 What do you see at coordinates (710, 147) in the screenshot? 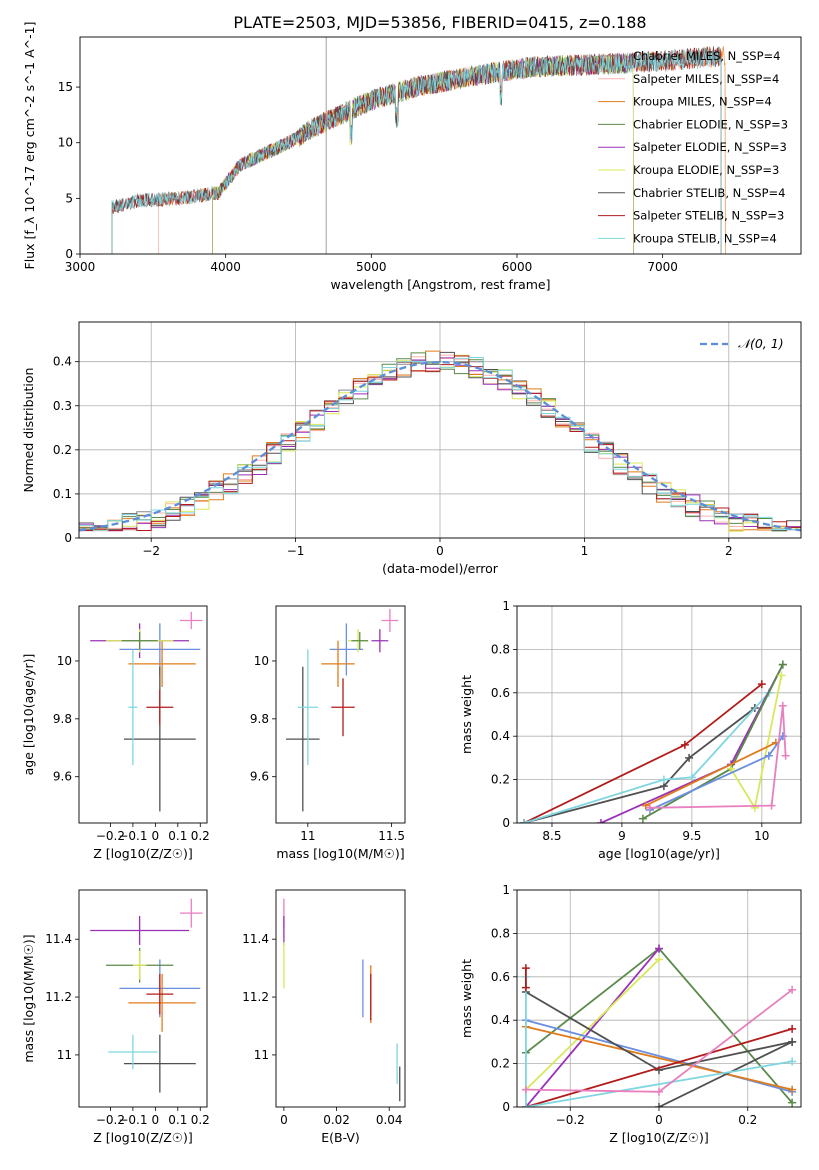
I see `legend-label: Salpeter ELODIE, N_SSP=3` at bounding box center [710, 147].